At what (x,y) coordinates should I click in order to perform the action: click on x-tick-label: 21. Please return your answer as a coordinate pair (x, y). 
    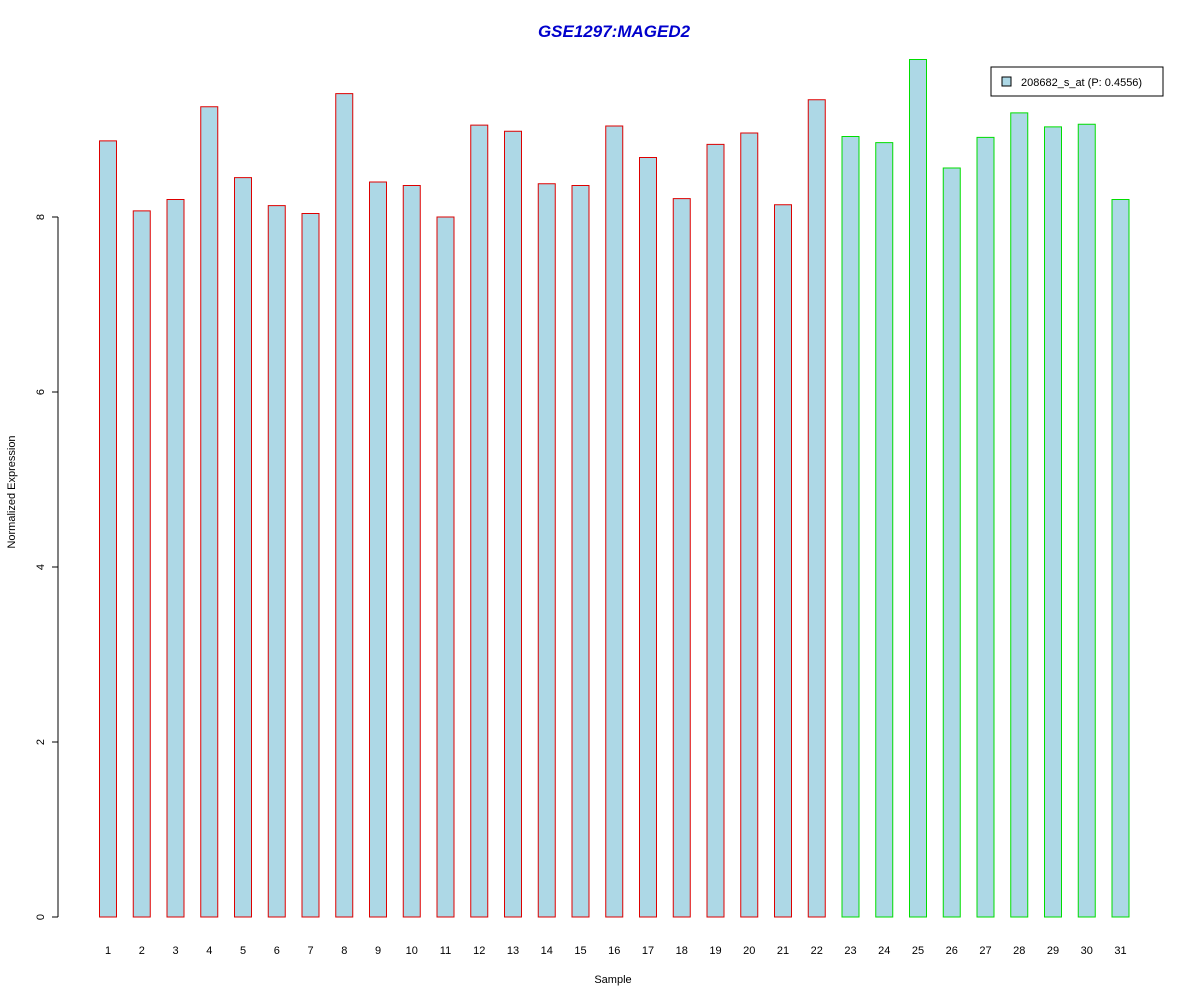
    Looking at the image, I should click on (783, 951).